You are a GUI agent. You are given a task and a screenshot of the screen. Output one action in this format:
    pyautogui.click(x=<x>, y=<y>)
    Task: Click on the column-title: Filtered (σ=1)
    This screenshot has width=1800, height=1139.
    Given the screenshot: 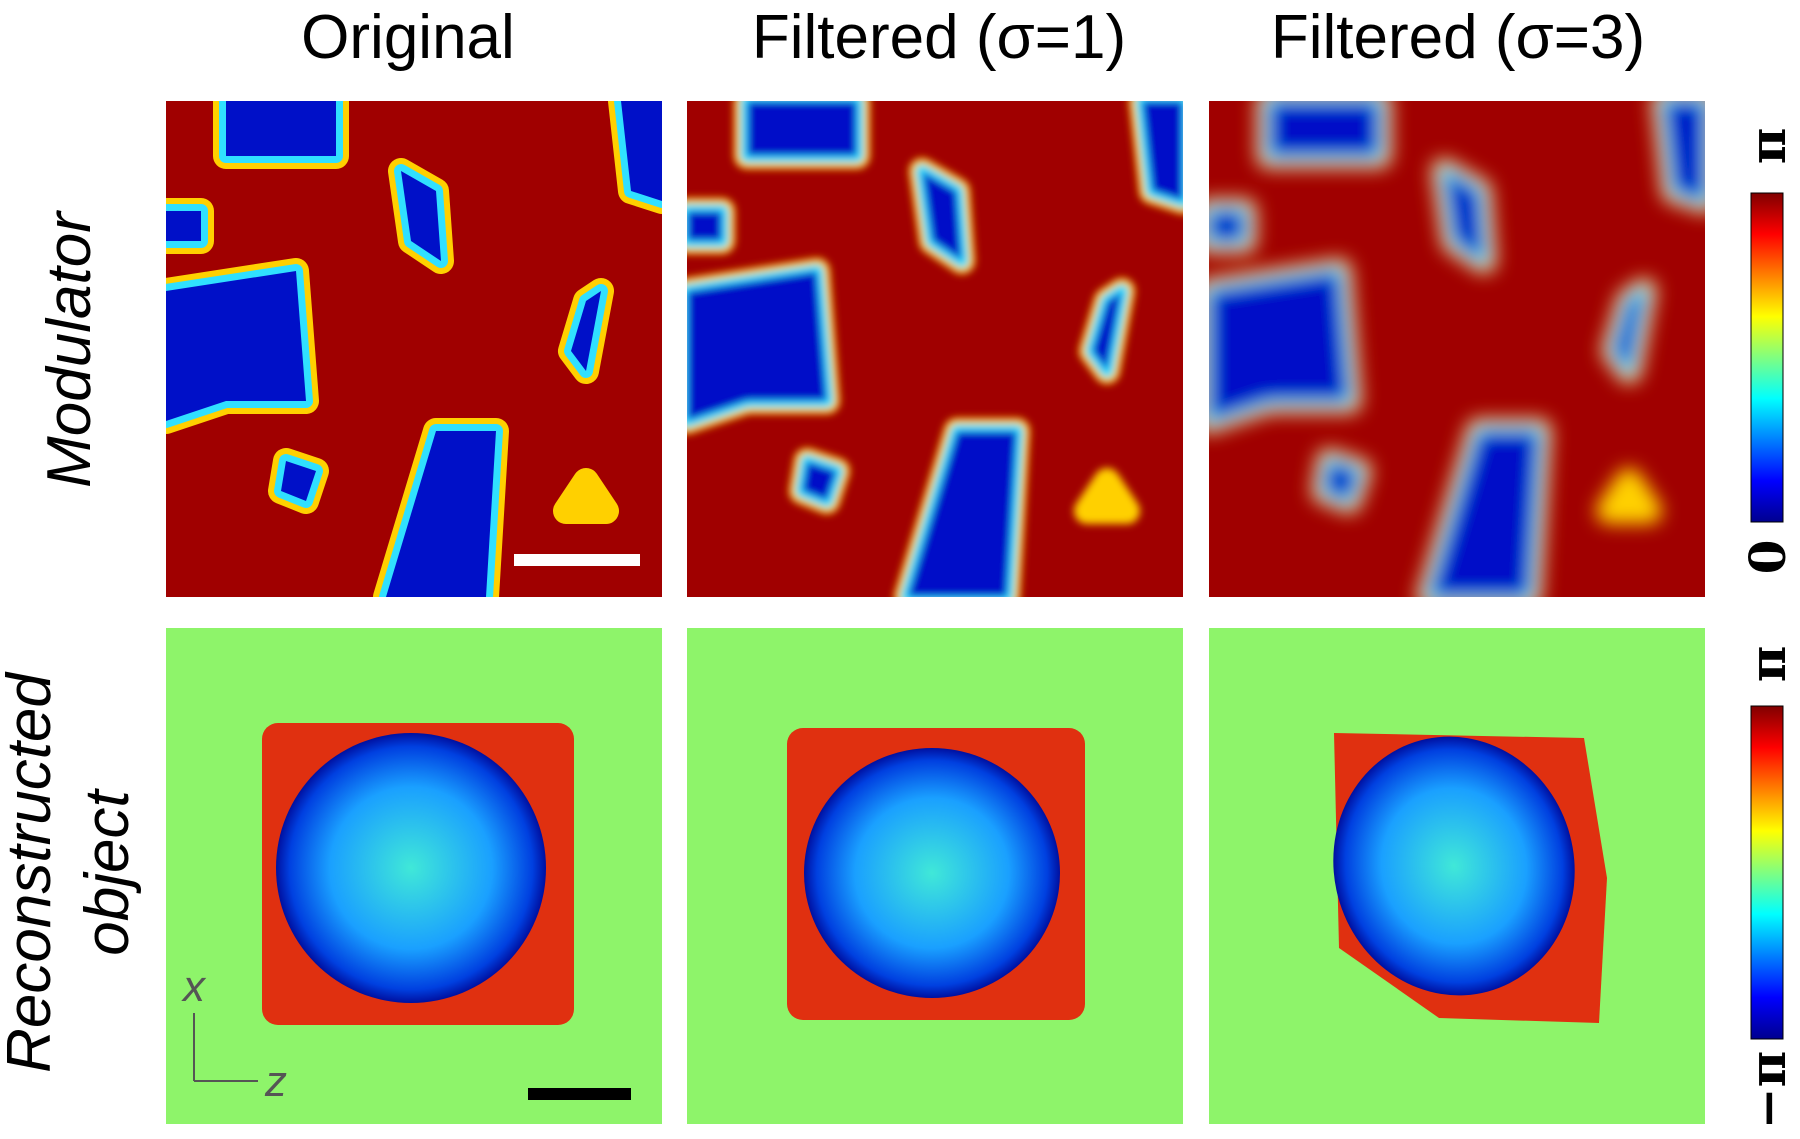 What is the action you would take?
    pyautogui.click(x=939, y=37)
    